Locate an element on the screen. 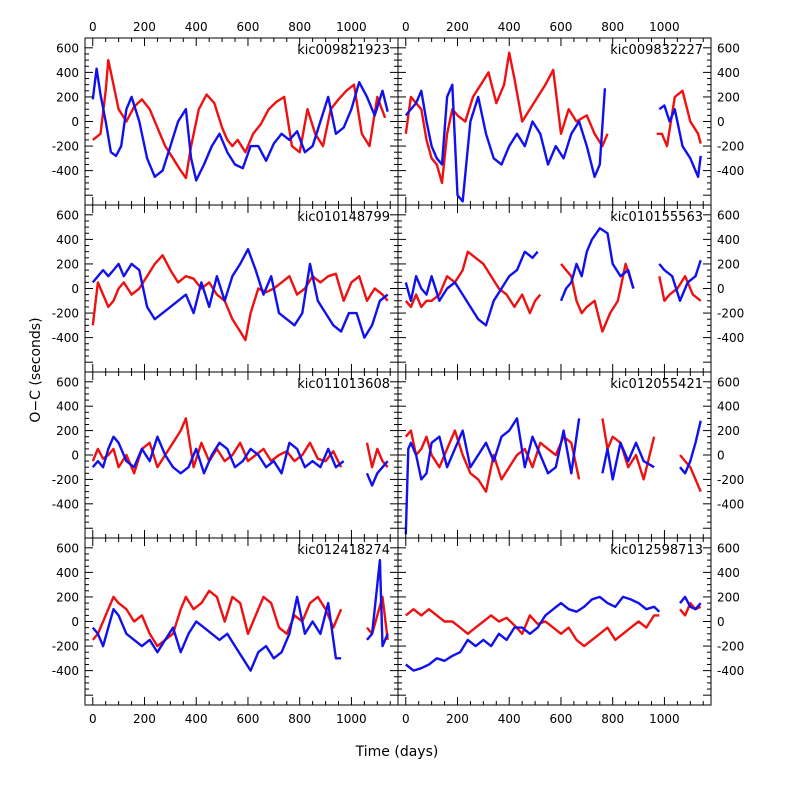 The height and width of the screenshot is (789, 789). panel-kic010155563: kic010155563 -400 -200 0 200 400 600 is located at coordinates (570, 288).